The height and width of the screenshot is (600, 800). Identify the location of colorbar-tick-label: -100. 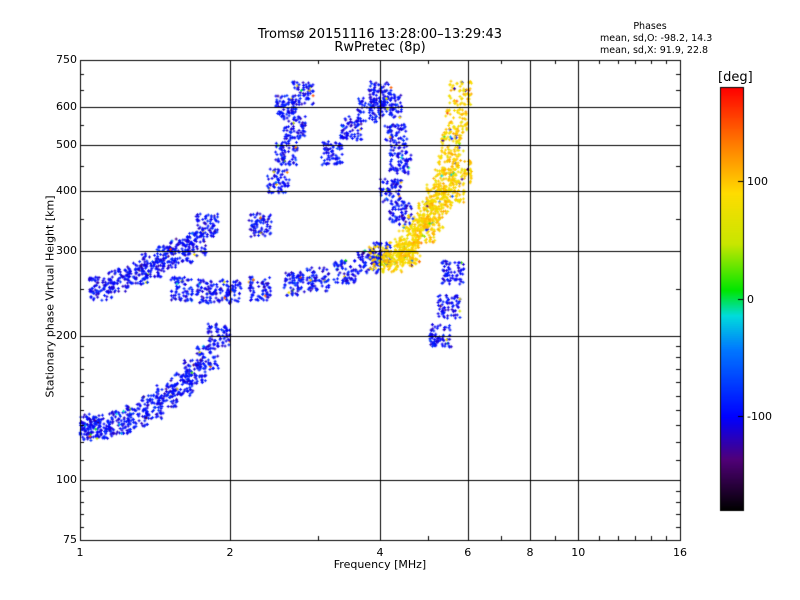
(759, 416).